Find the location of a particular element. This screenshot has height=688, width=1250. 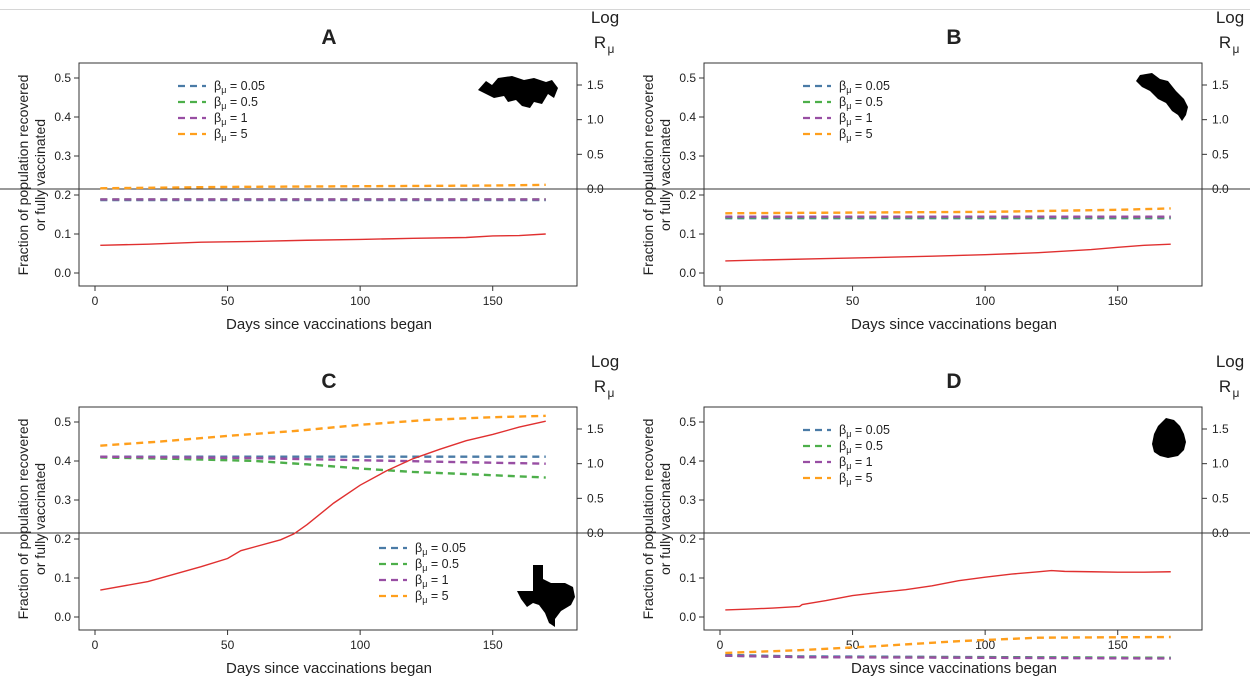

costa-rica-map-icon is located at coordinates (1162, 97).